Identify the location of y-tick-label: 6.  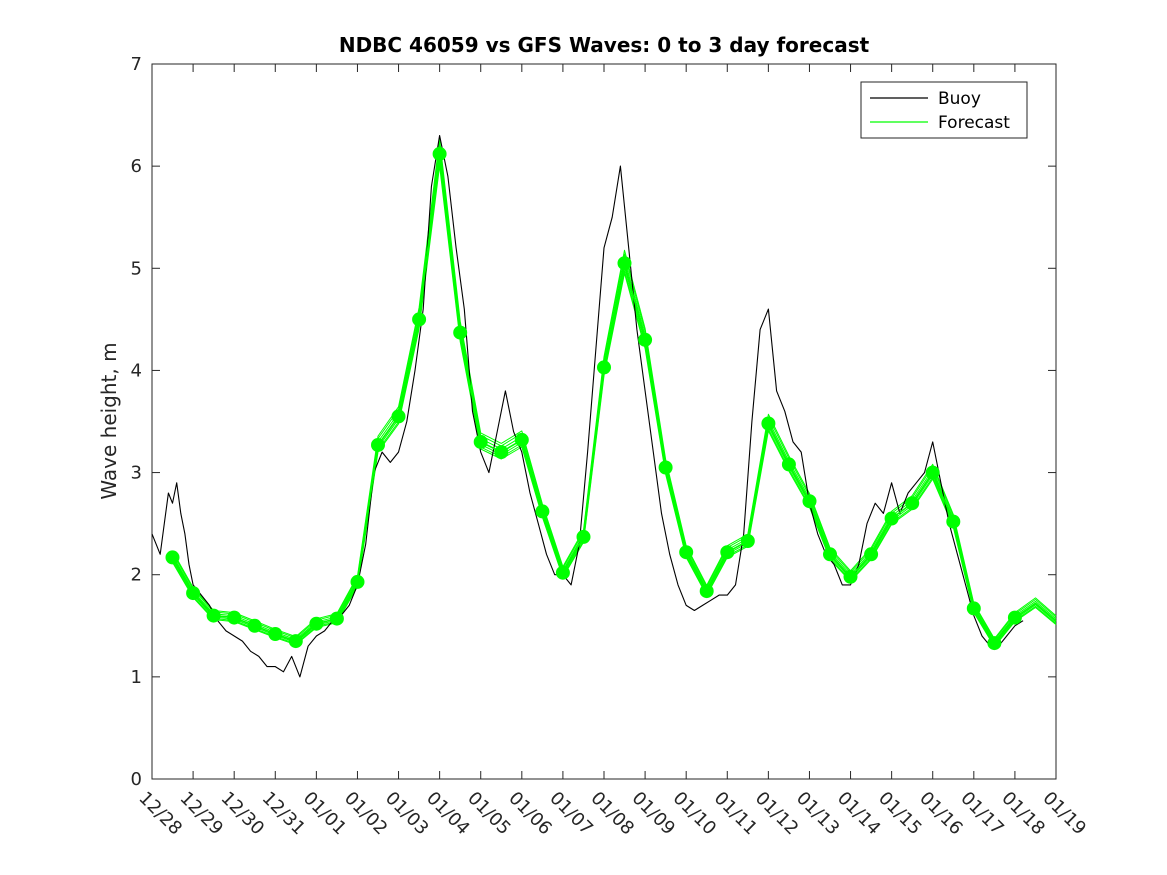
(136, 166).